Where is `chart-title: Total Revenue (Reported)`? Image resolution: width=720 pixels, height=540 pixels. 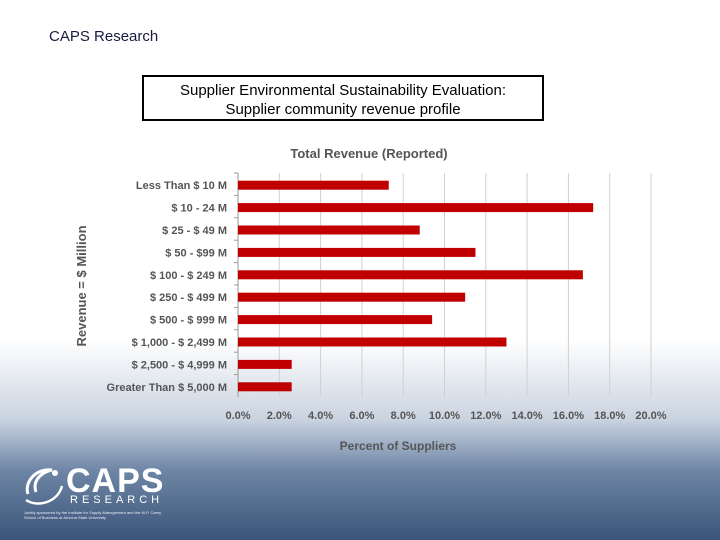 chart-title: Total Revenue (Reported) is located at coordinates (368, 153).